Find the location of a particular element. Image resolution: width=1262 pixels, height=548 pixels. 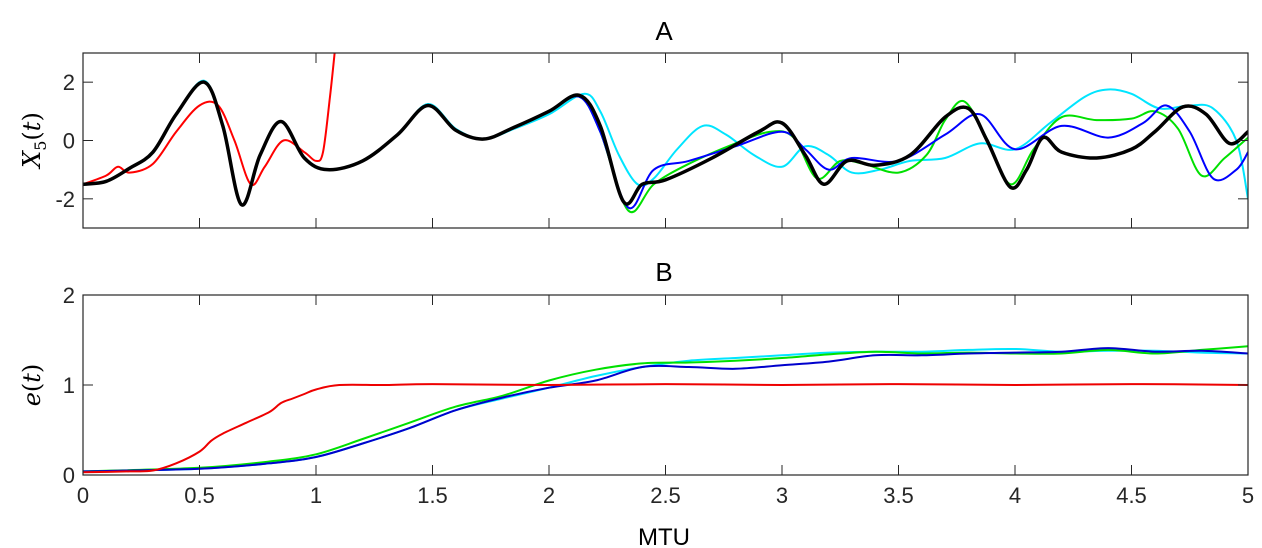

panel-a-ytick-label: 2 is located at coordinates (69, 82).